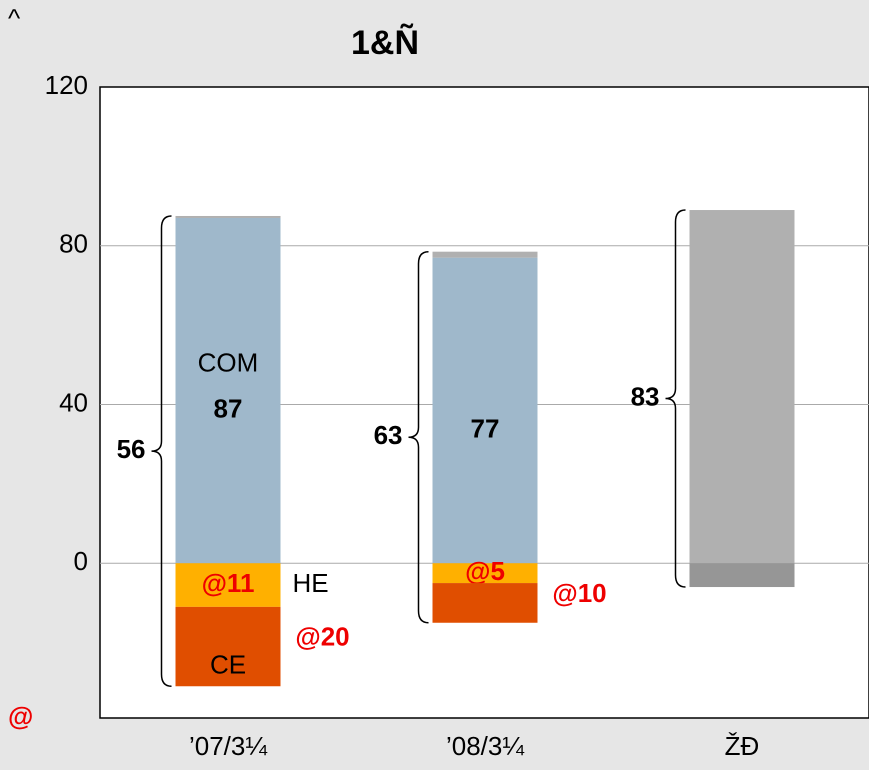 The height and width of the screenshot is (770, 869). What do you see at coordinates (131, 449) in the screenshot?
I see `total-label: 56` at bounding box center [131, 449].